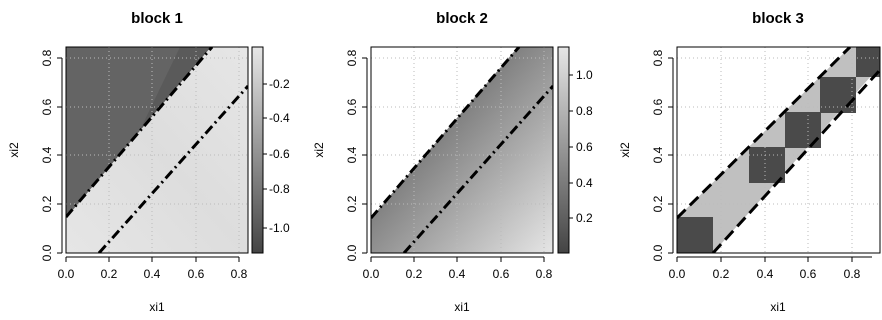 The height and width of the screenshot is (320, 882). I want to click on colorbar-tick-label: -0.8, so click(279, 189).